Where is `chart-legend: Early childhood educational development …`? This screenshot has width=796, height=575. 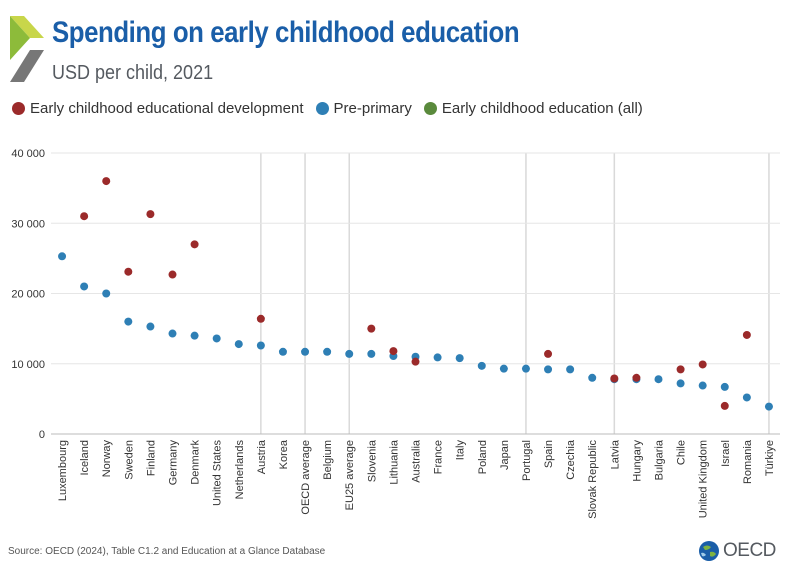 chart-legend: Early childhood educational development … is located at coordinates (333, 108).